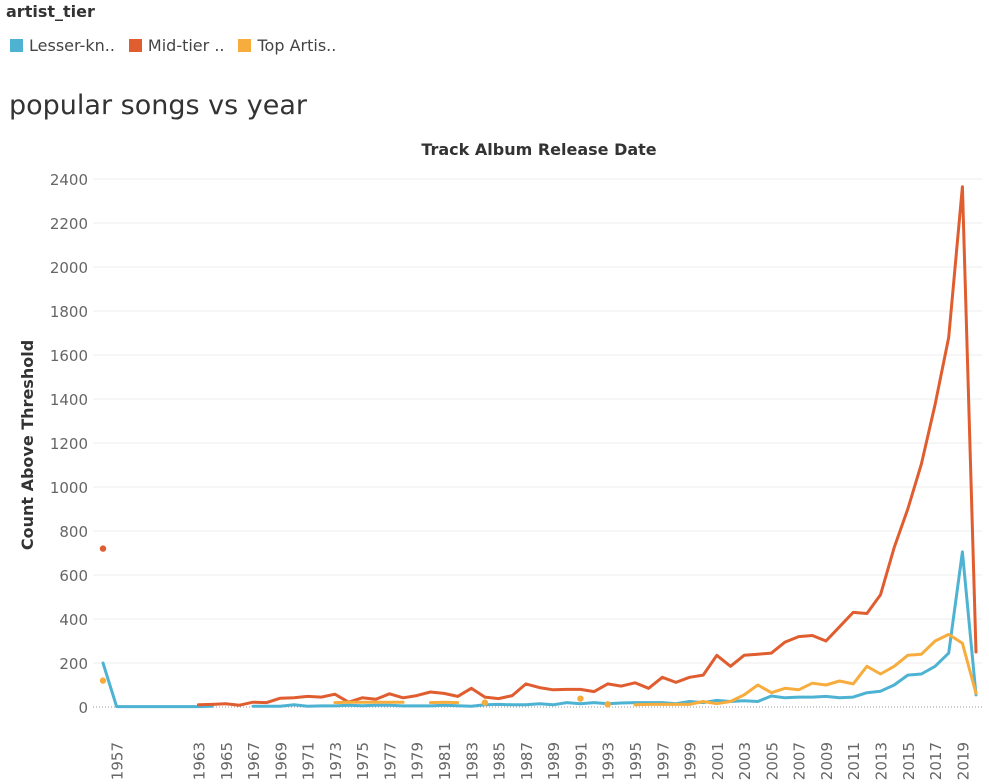  Describe the element at coordinates (227, 761) in the screenshot. I see `x-tick-label: 1965` at that location.